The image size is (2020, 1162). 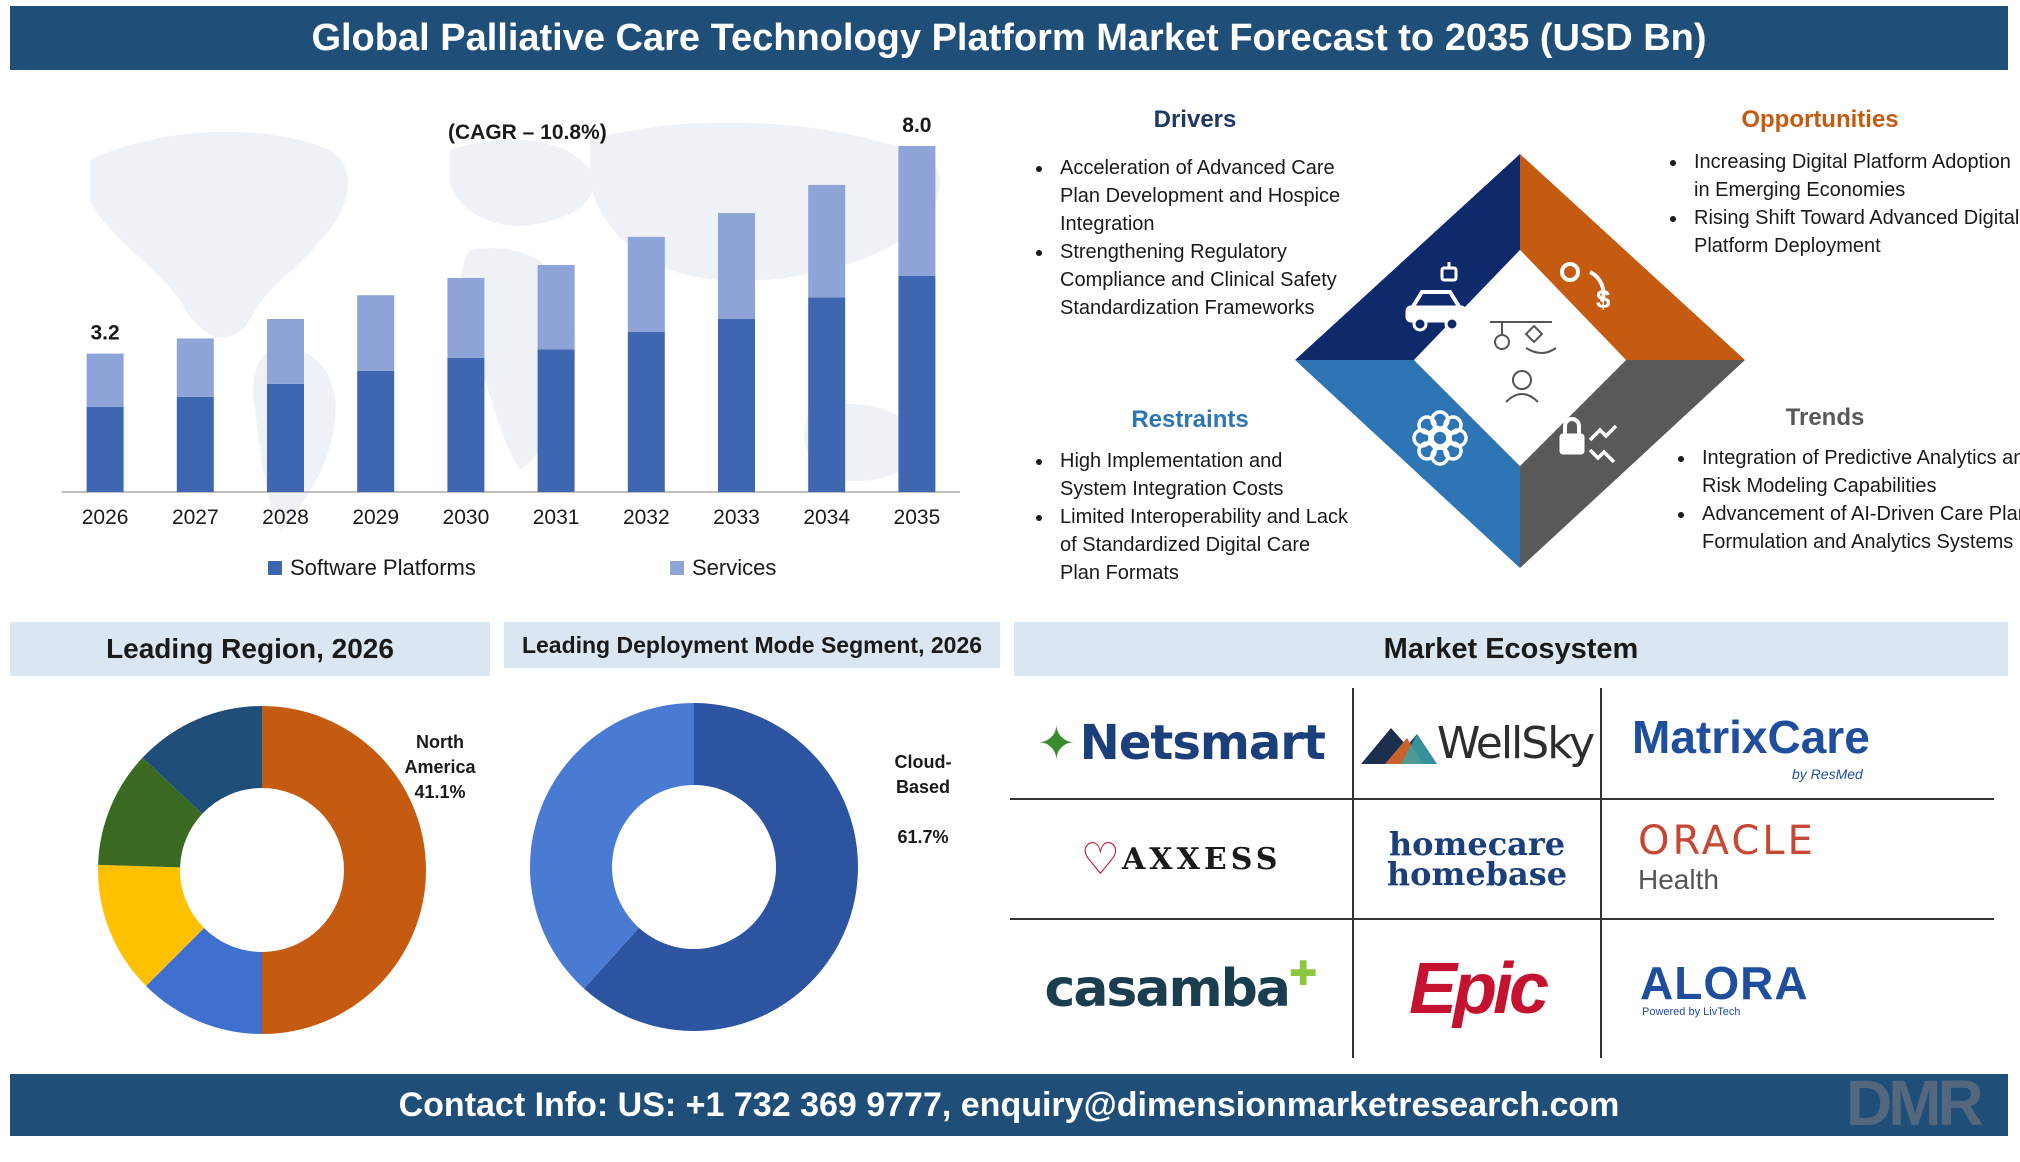 I want to click on x-tick-label: 2026, so click(x=105, y=517).